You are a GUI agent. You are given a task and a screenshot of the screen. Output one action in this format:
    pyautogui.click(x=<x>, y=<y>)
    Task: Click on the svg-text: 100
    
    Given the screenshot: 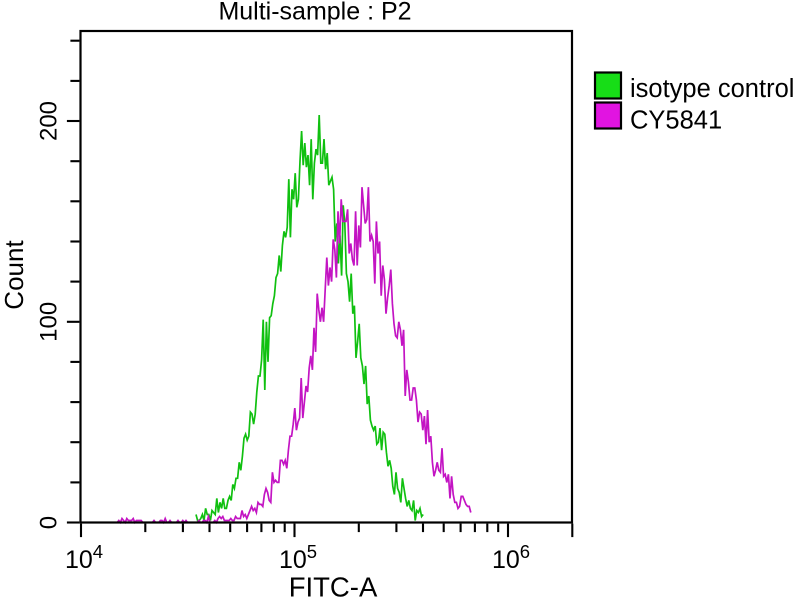 What is the action you would take?
    pyautogui.click(x=49, y=322)
    